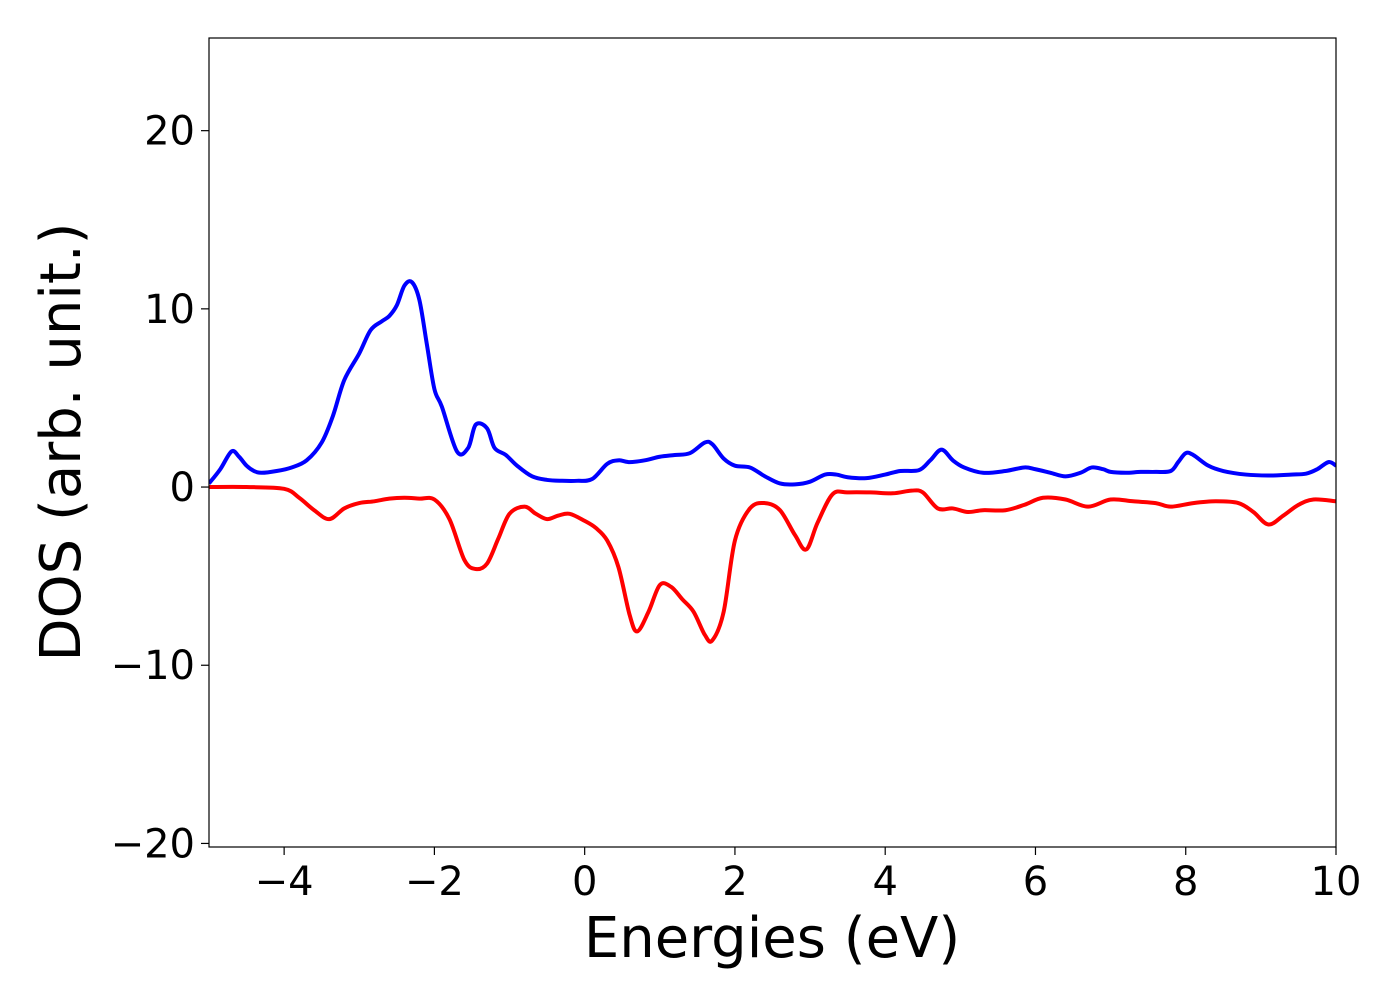 This screenshot has height=1000, width=1400. What do you see at coordinates (284, 882) in the screenshot?
I see `x-tick-label: −4` at bounding box center [284, 882].